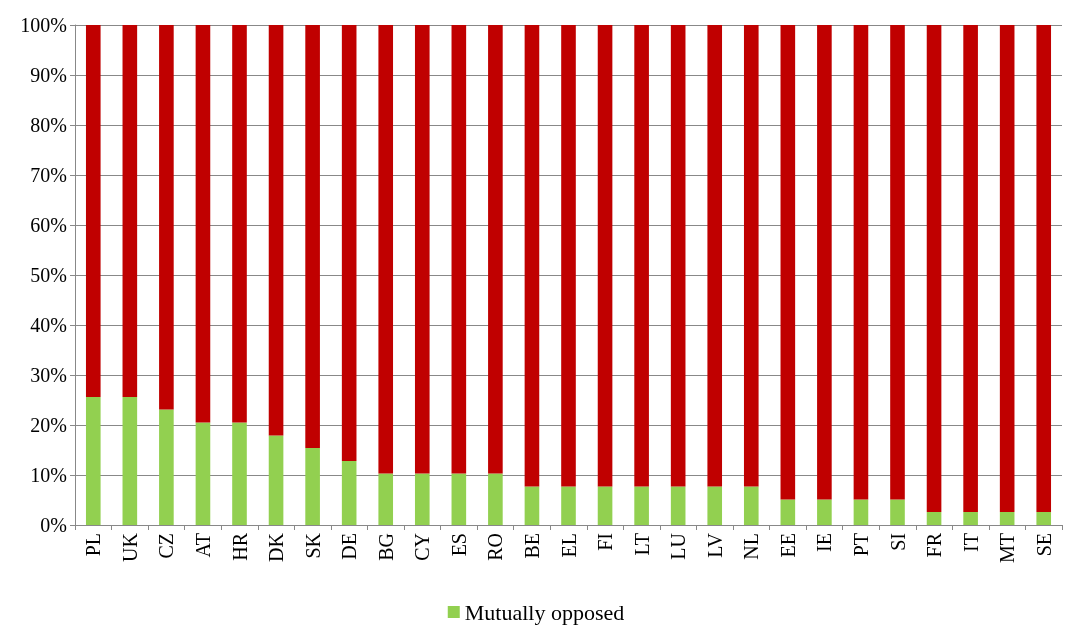 The width and height of the screenshot is (1072, 630). Describe the element at coordinates (1043, 545) in the screenshot. I see `x-tick-label: SE` at that location.